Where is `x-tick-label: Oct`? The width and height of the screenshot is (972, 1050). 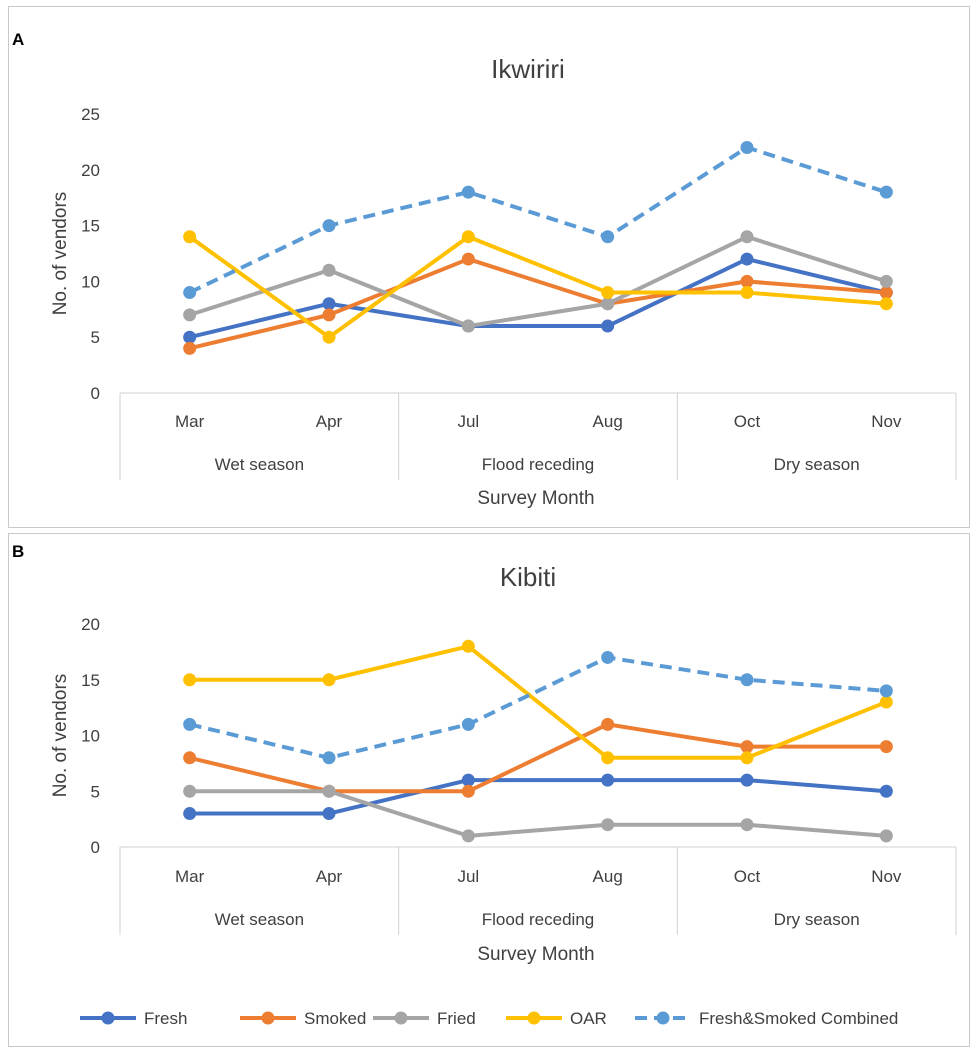 x-tick-label: Oct is located at coordinates (747, 876).